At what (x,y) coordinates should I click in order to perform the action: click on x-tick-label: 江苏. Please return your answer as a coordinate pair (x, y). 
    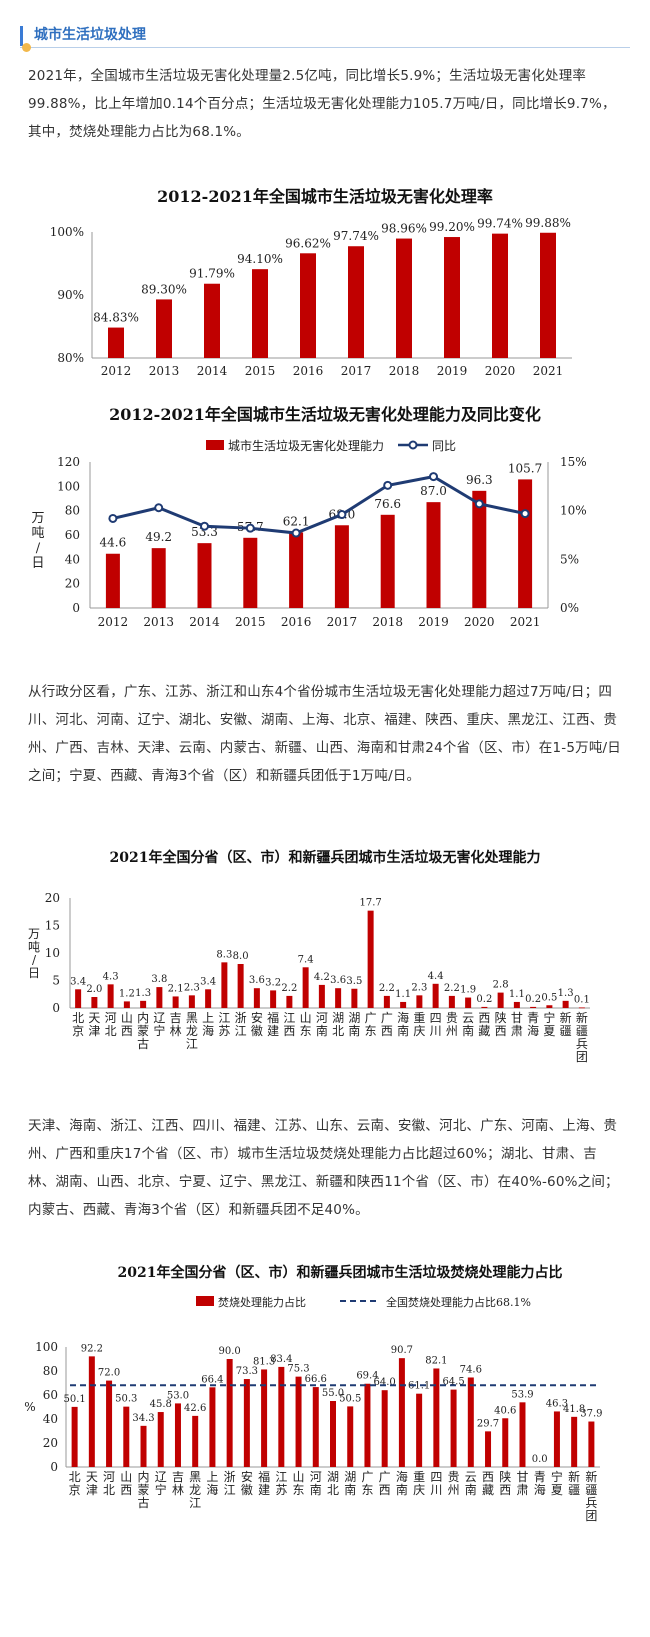
    Looking at the image, I should click on (224, 1024).